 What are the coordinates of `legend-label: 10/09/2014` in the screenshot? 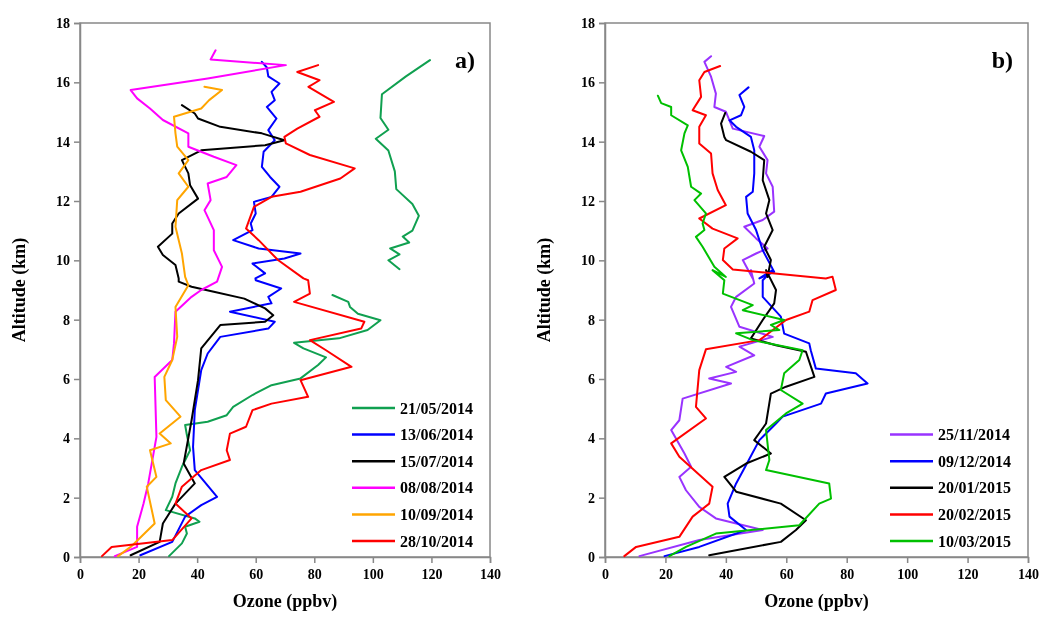 It's located at (436, 514).